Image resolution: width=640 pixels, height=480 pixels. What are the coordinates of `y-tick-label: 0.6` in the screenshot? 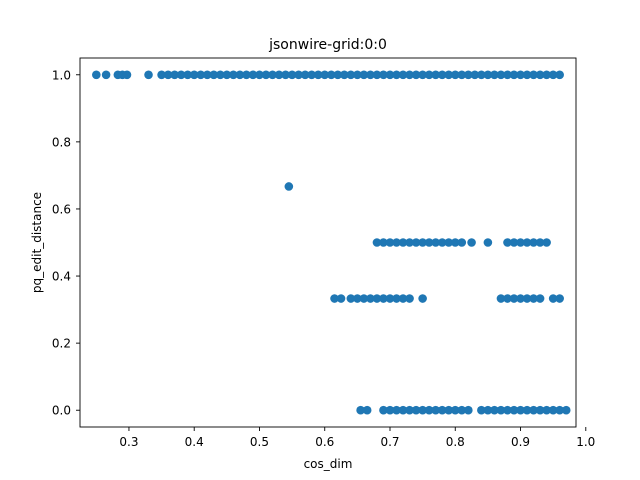 It's located at (61, 209).